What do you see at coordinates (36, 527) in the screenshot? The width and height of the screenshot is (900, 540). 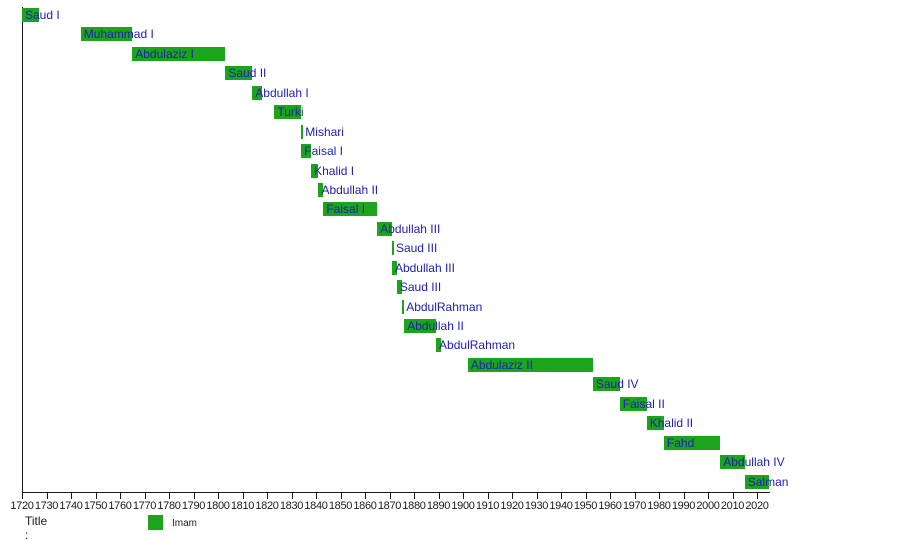 I see `legend-title-label: Title :` at bounding box center [36, 527].